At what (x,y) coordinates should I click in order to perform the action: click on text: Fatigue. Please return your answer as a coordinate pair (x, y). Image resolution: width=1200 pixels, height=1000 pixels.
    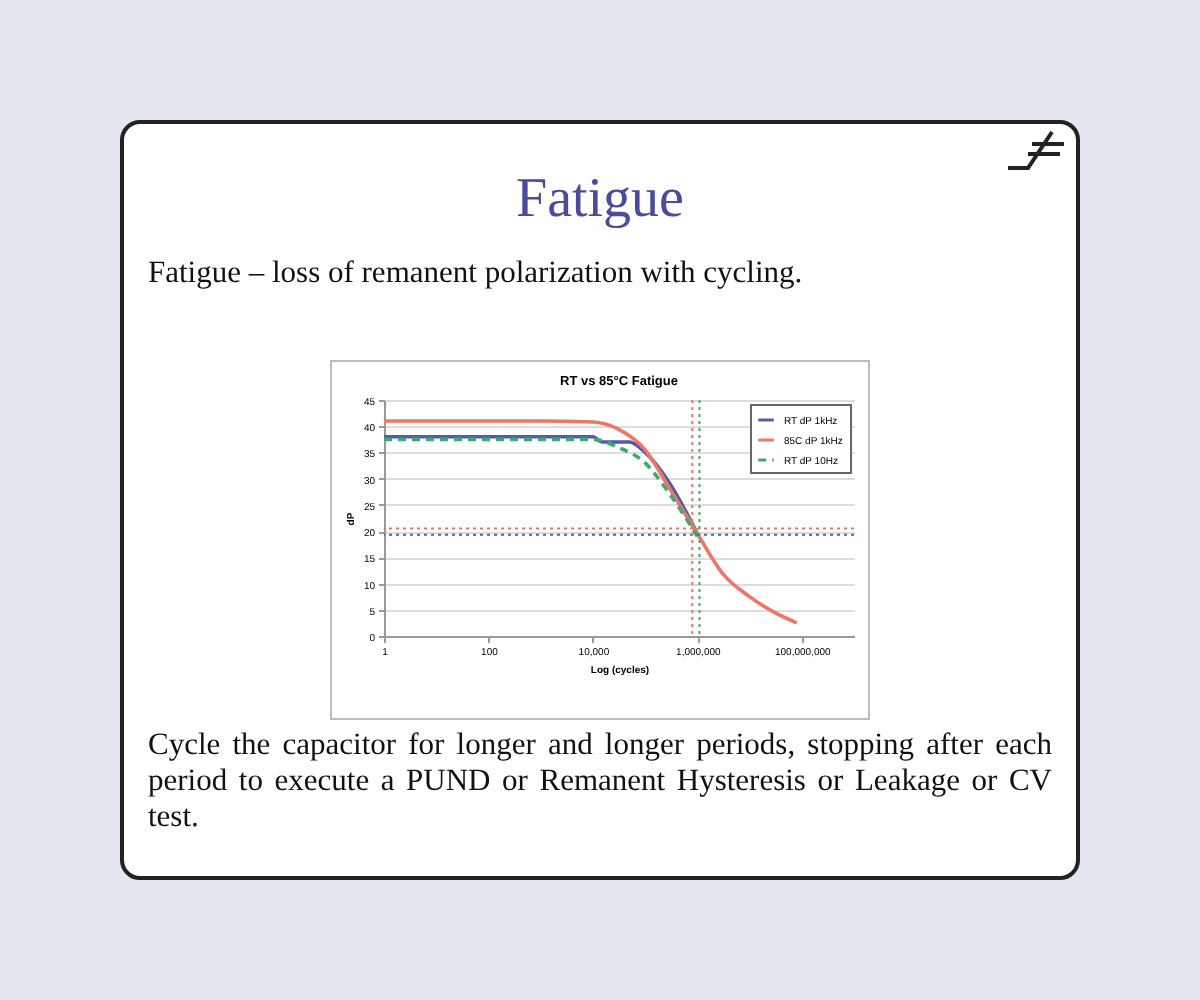
    Looking at the image, I should click on (600, 200).